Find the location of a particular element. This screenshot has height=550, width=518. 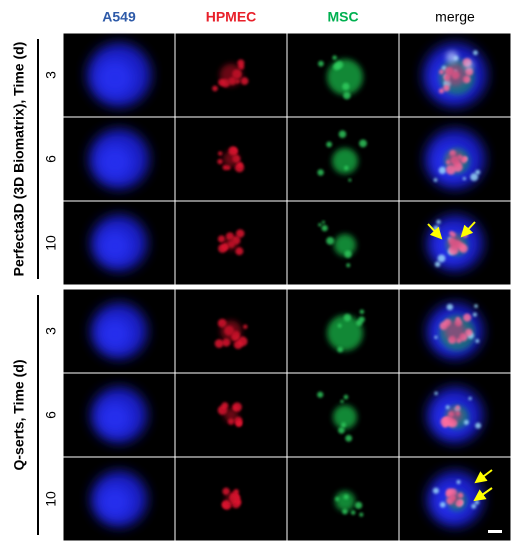

group-label: Q-serts, Time (d) is located at coordinates (19, 415).